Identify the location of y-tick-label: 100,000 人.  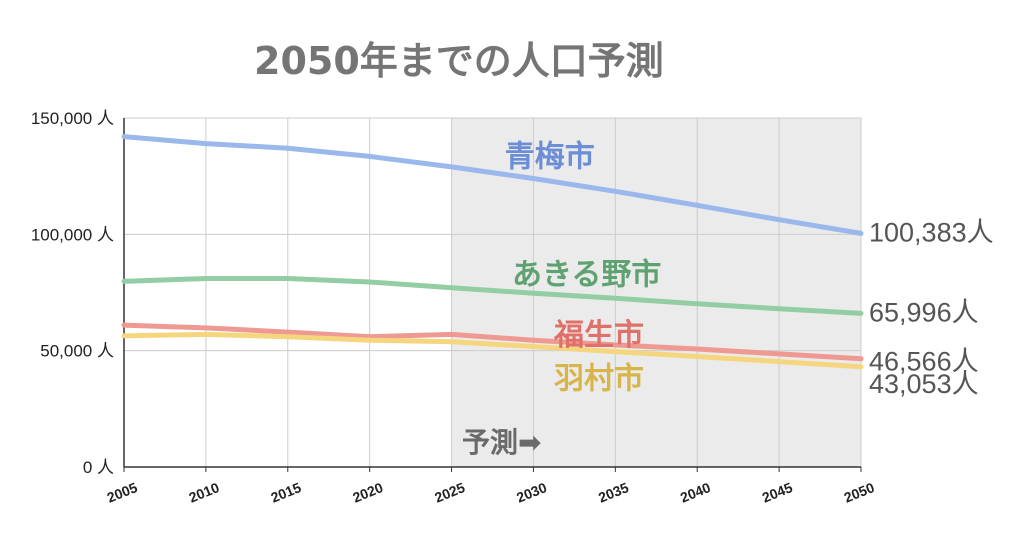
(72, 234).